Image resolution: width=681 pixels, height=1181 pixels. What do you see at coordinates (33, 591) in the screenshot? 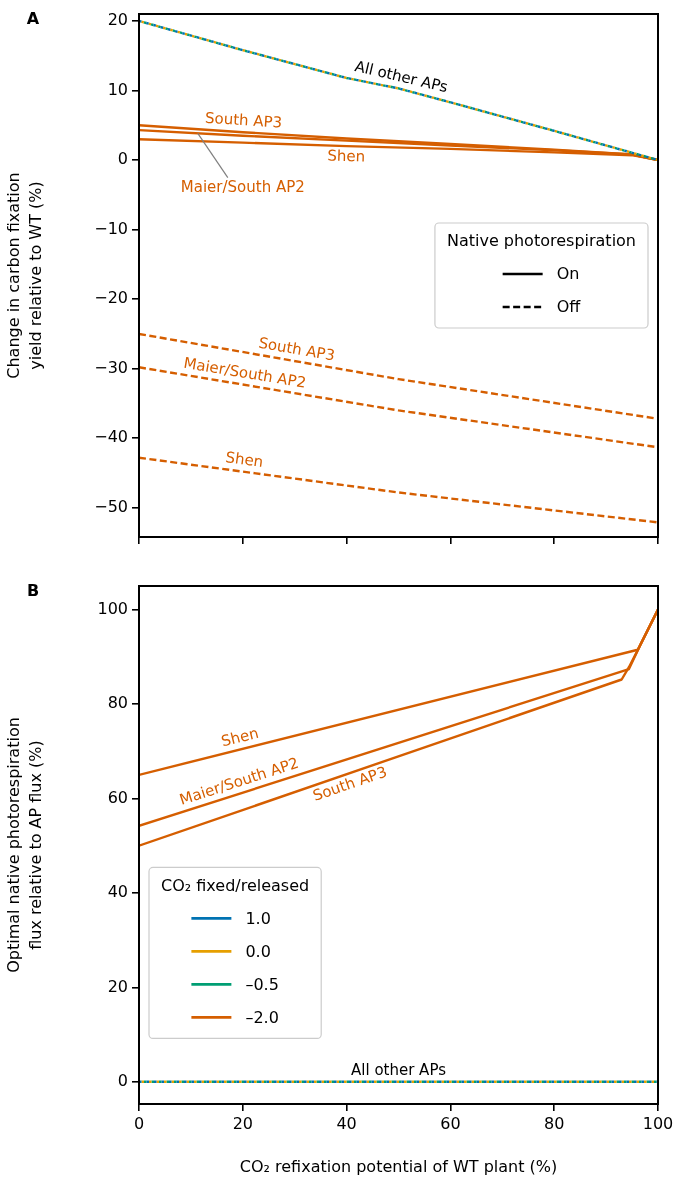
I see `chart-title: B` at bounding box center [33, 591].